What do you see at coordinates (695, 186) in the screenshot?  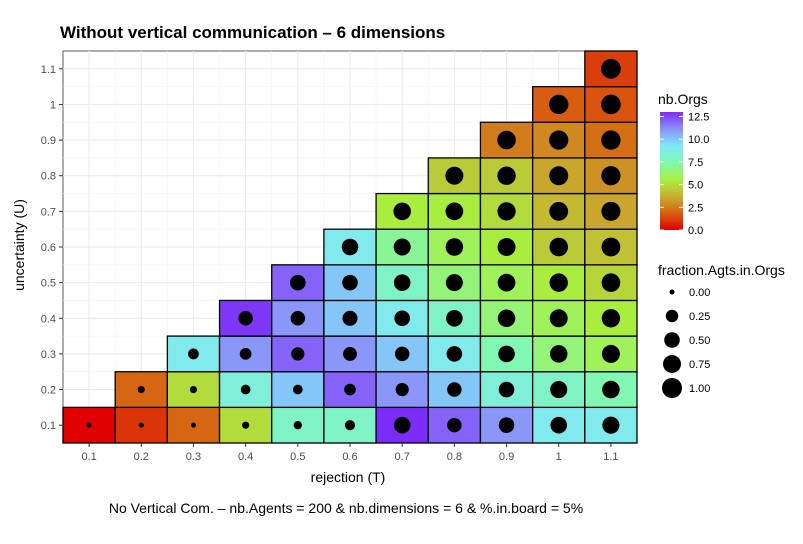 I see `color-tick-label: 5.0` at bounding box center [695, 186].